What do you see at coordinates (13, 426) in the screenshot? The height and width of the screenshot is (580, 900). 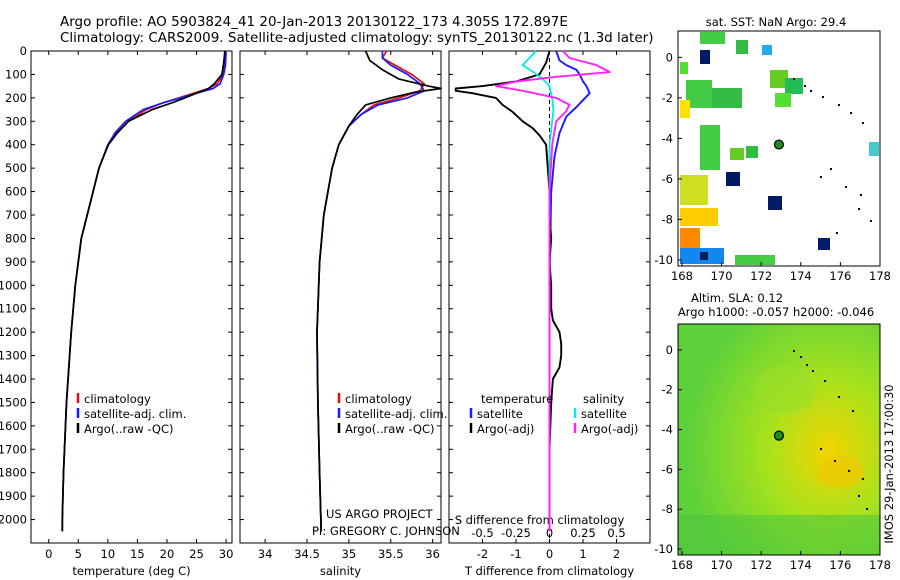 I see `y-tick-label: 1600` at bounding box center [13, 426].